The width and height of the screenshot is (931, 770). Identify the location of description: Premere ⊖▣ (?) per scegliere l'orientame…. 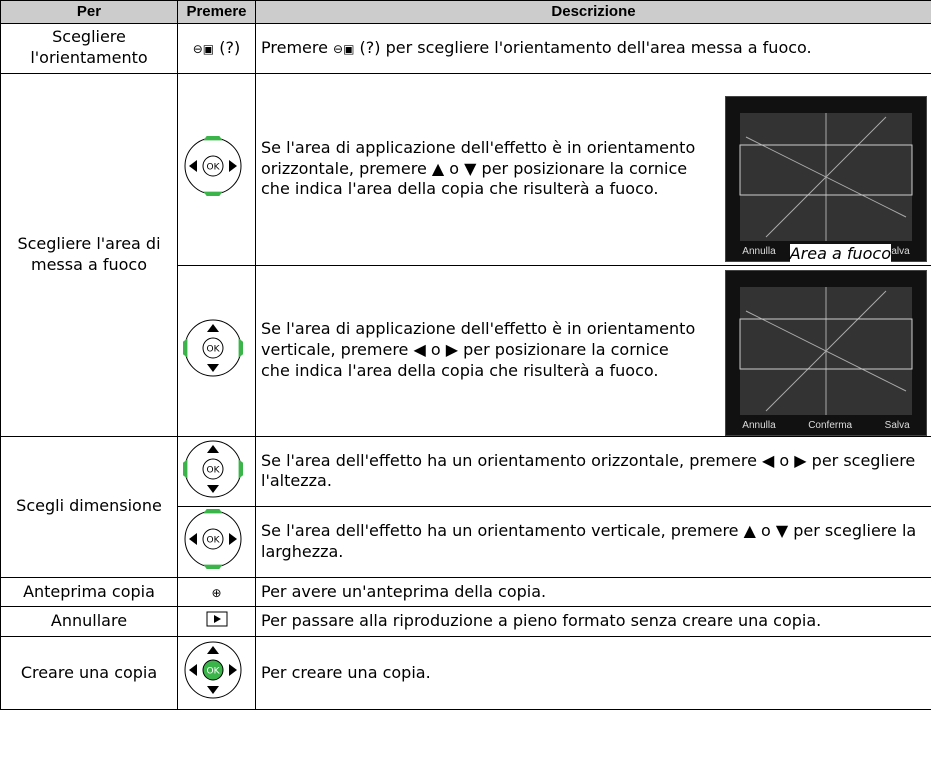
(593, 48).